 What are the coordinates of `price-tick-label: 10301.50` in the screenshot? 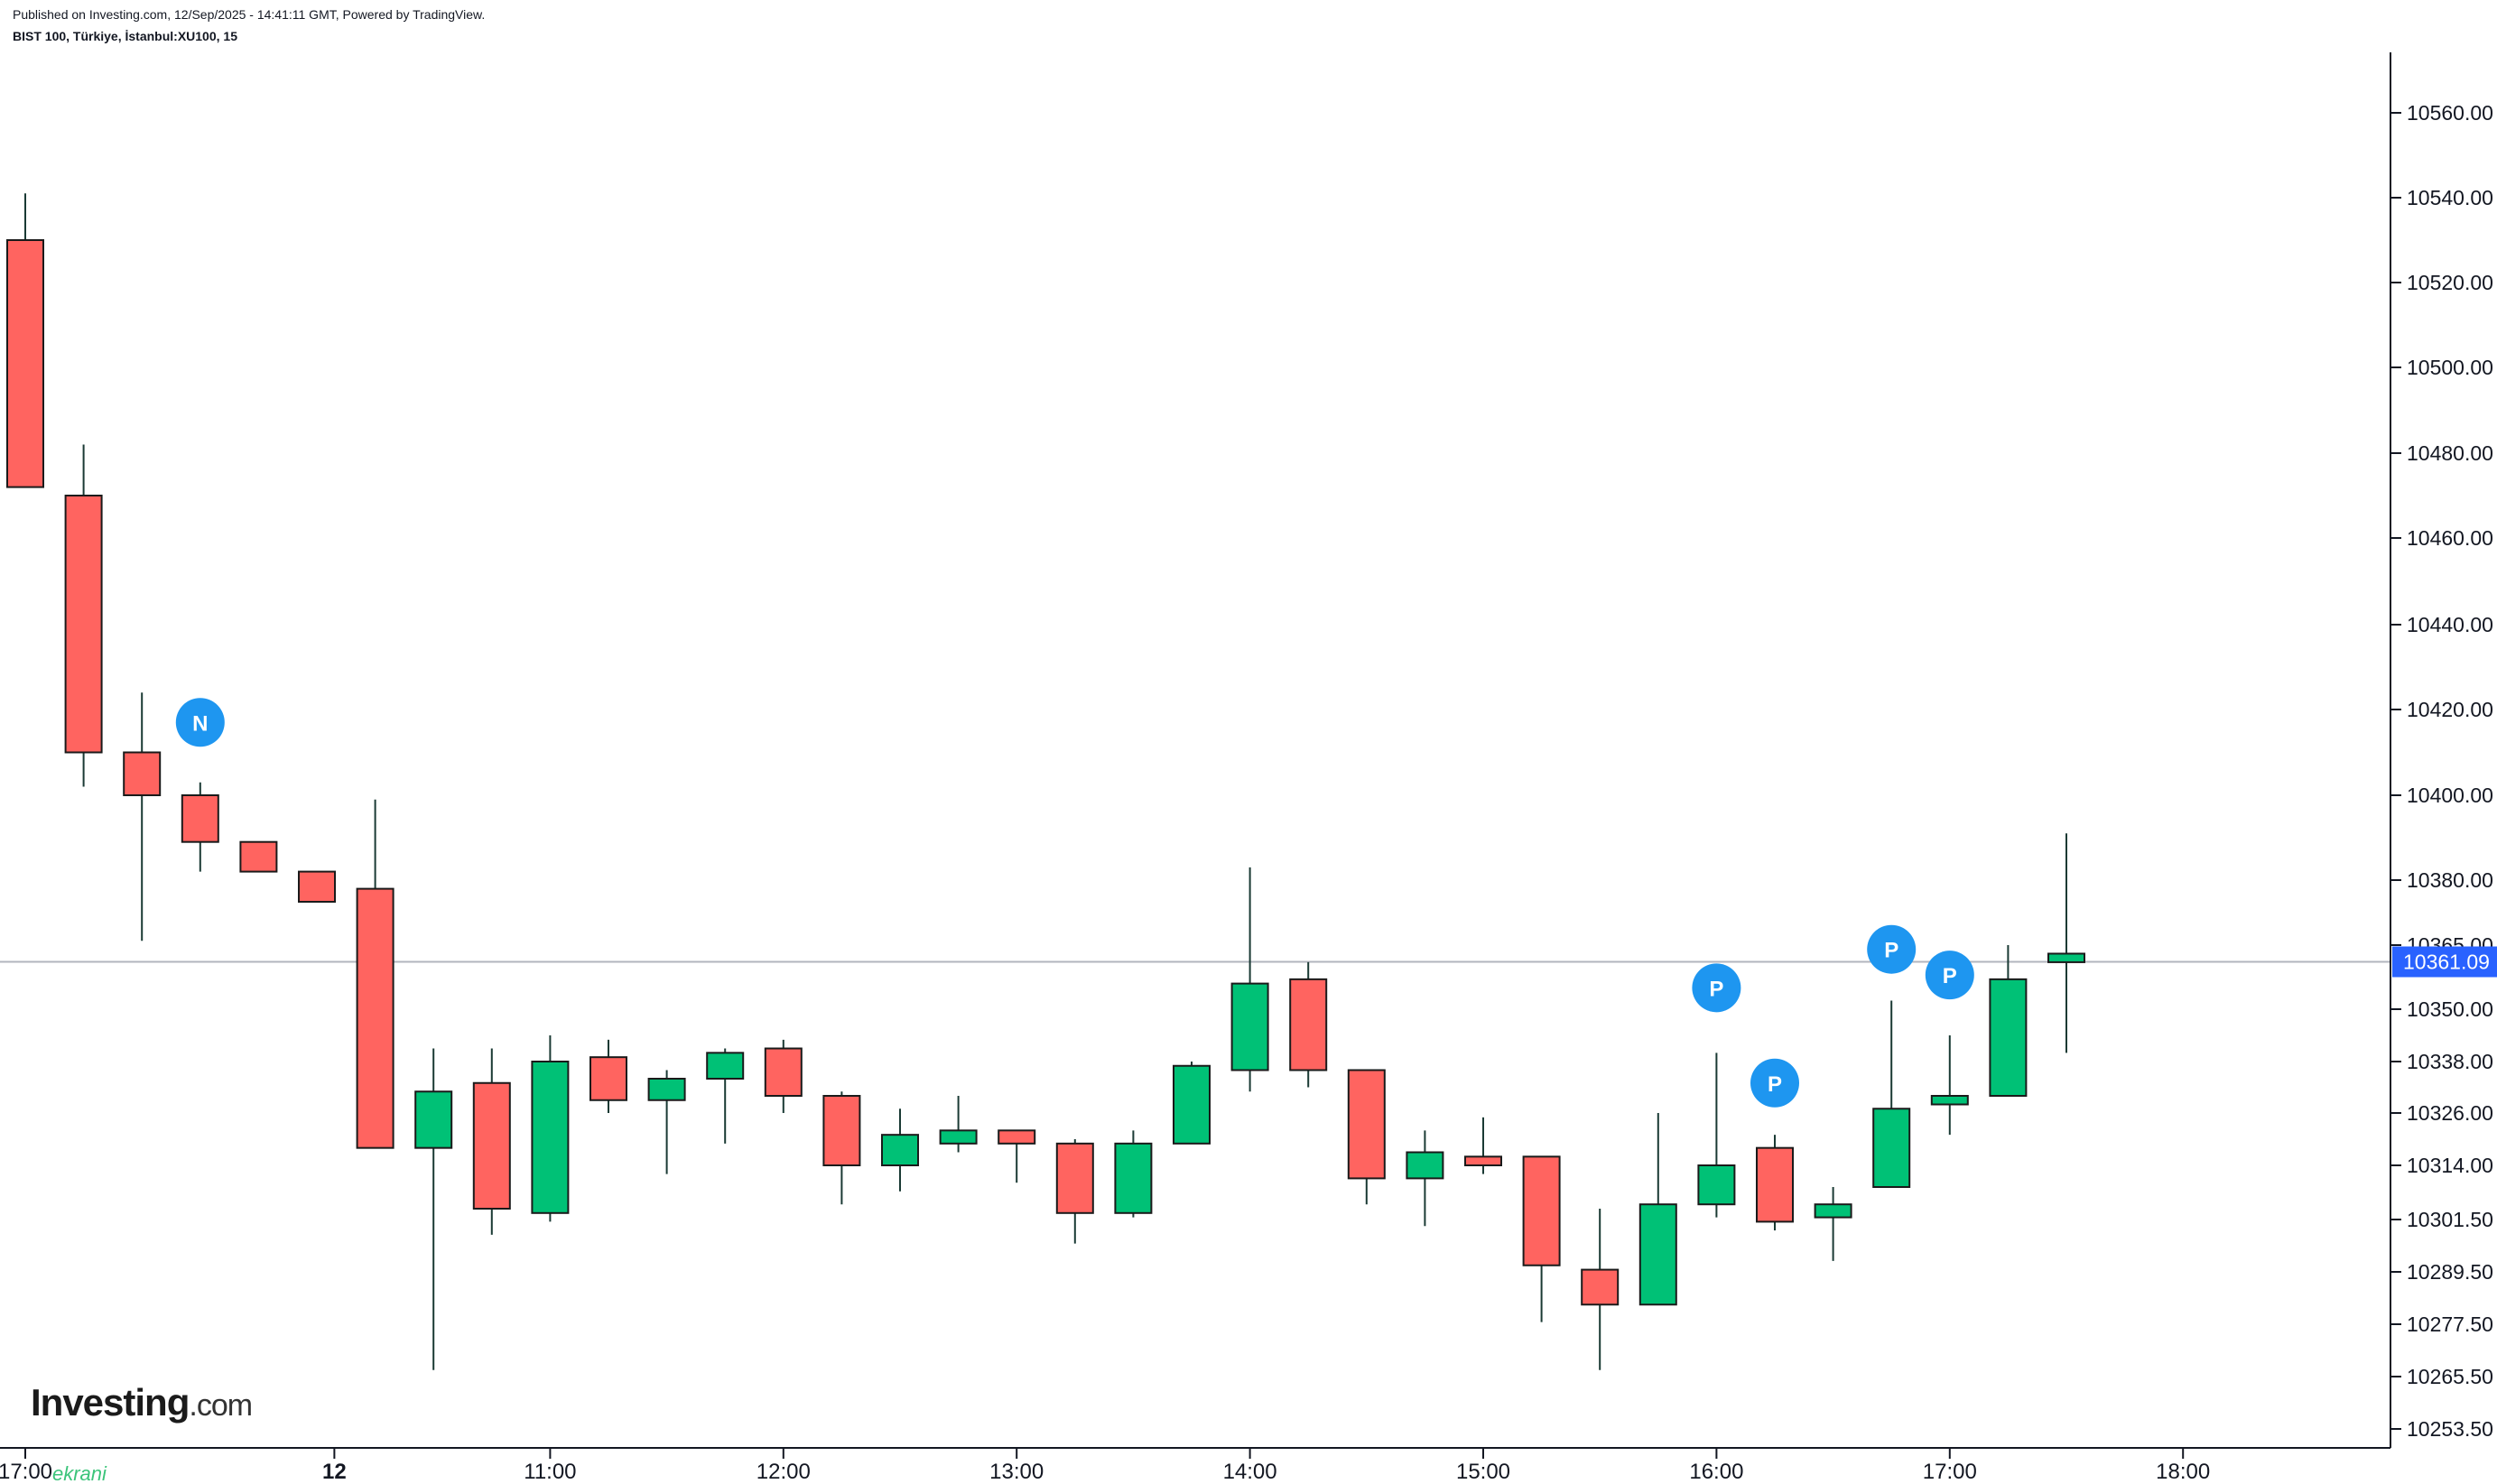 It's located at (2450, 1219).